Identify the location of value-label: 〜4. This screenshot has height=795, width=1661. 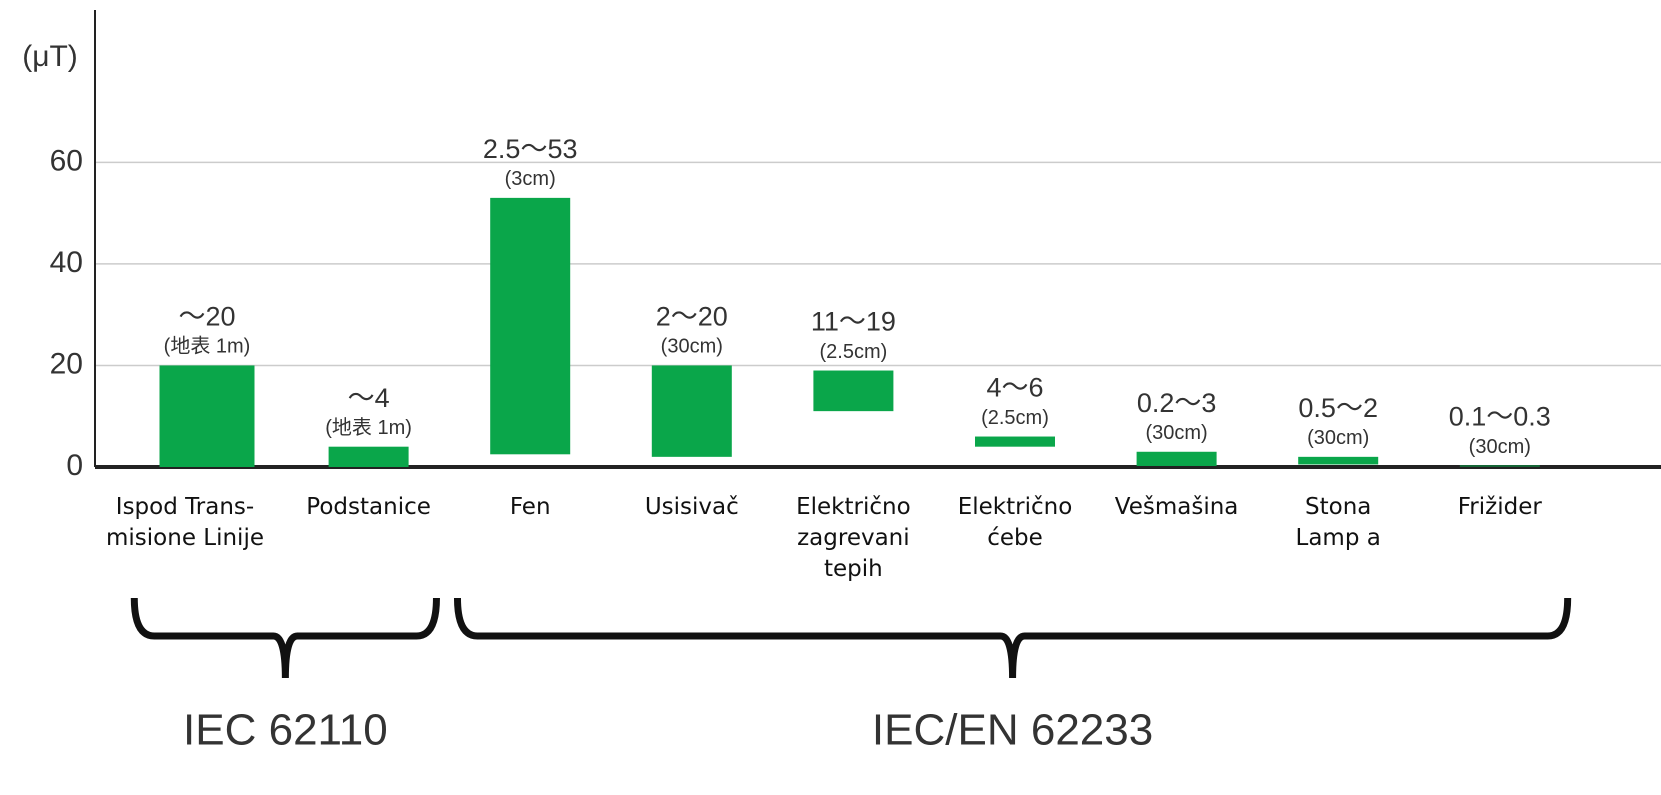
(369, 398).